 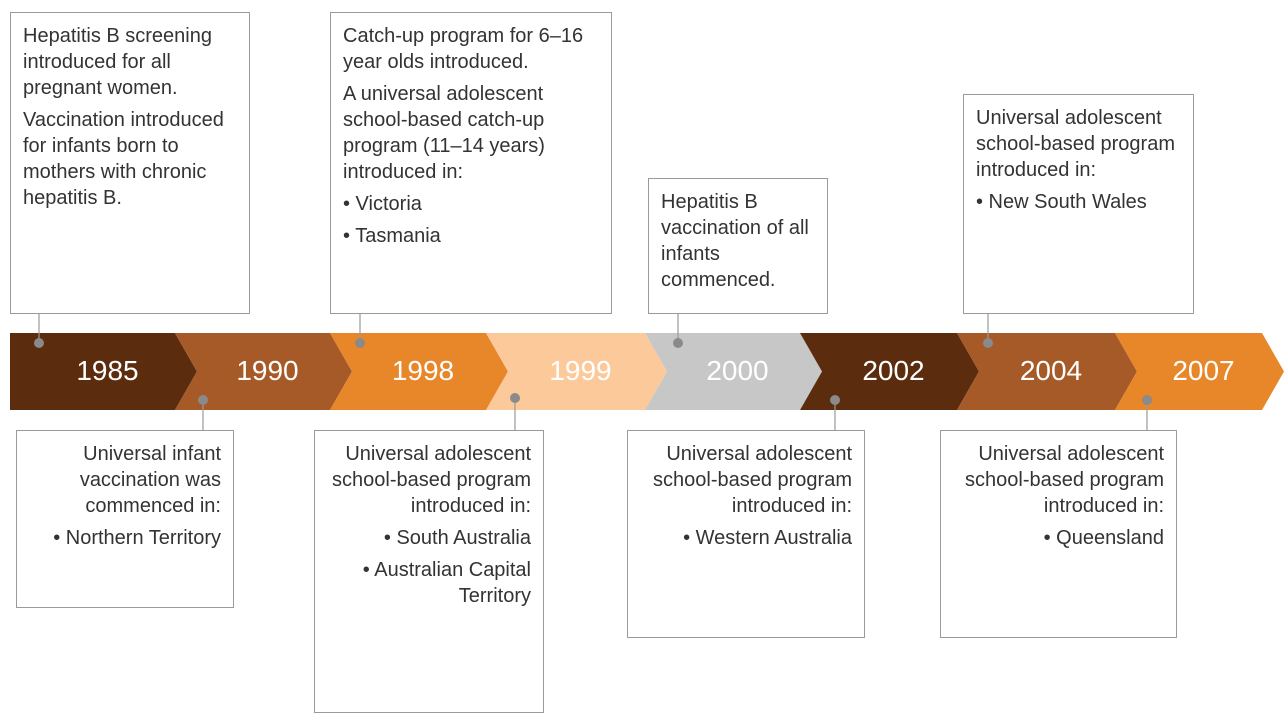 What do you see at coordinates (107, 370) in the screenshot?
I see `year-label: 1985` at bounding box center [107, 370].